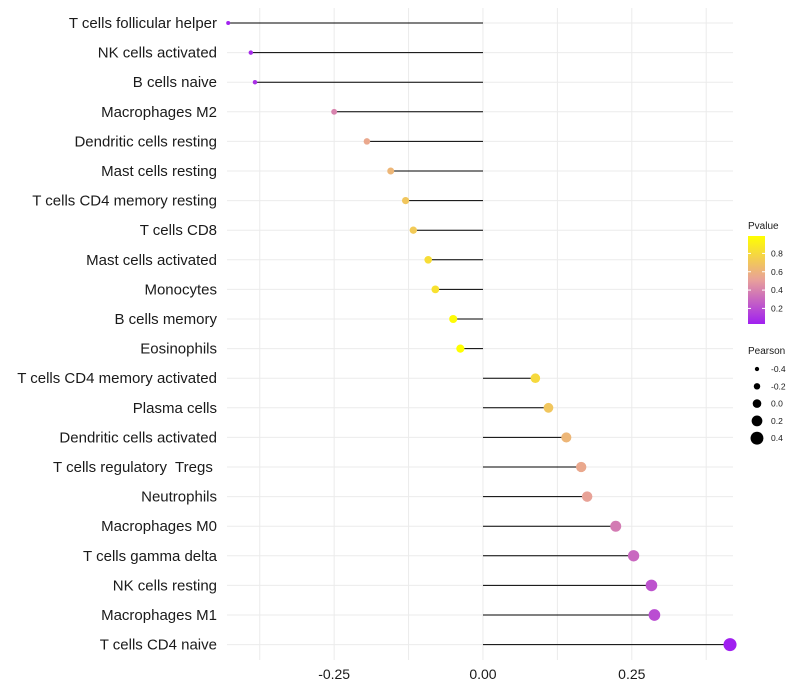 This screenshot has height=700, width=800. Describe the element at coordinates (165, 319) in the screenshot. I see `category-label-10: B cells memory` at that location.